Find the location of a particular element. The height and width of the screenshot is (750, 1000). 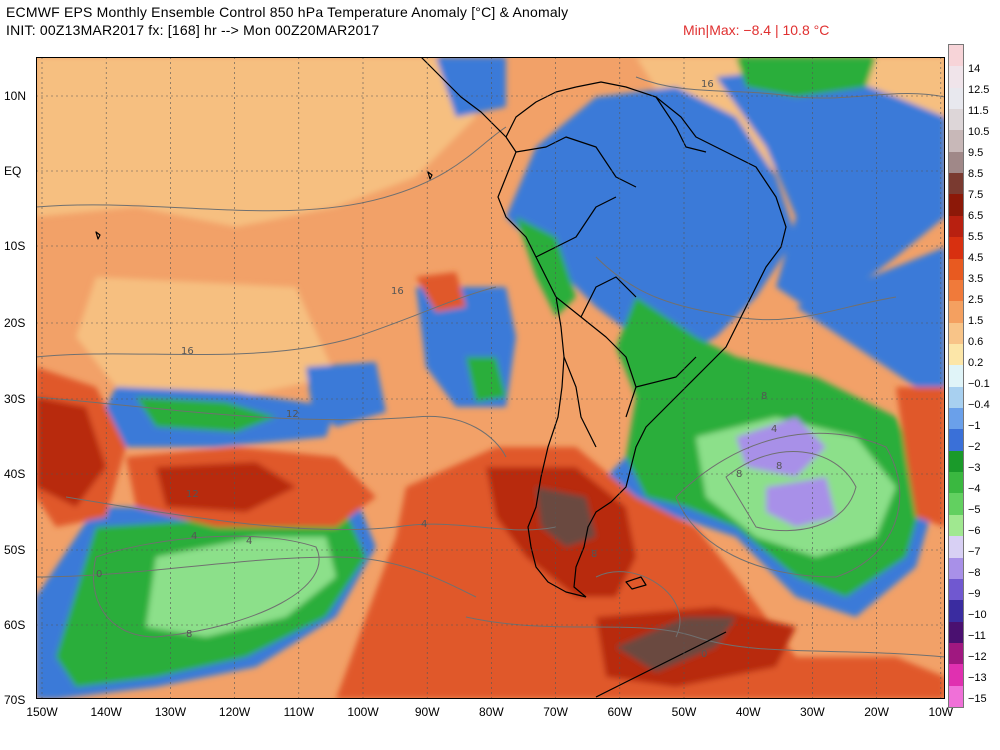

lat-label: 10S is located at coordinates (15, 246).